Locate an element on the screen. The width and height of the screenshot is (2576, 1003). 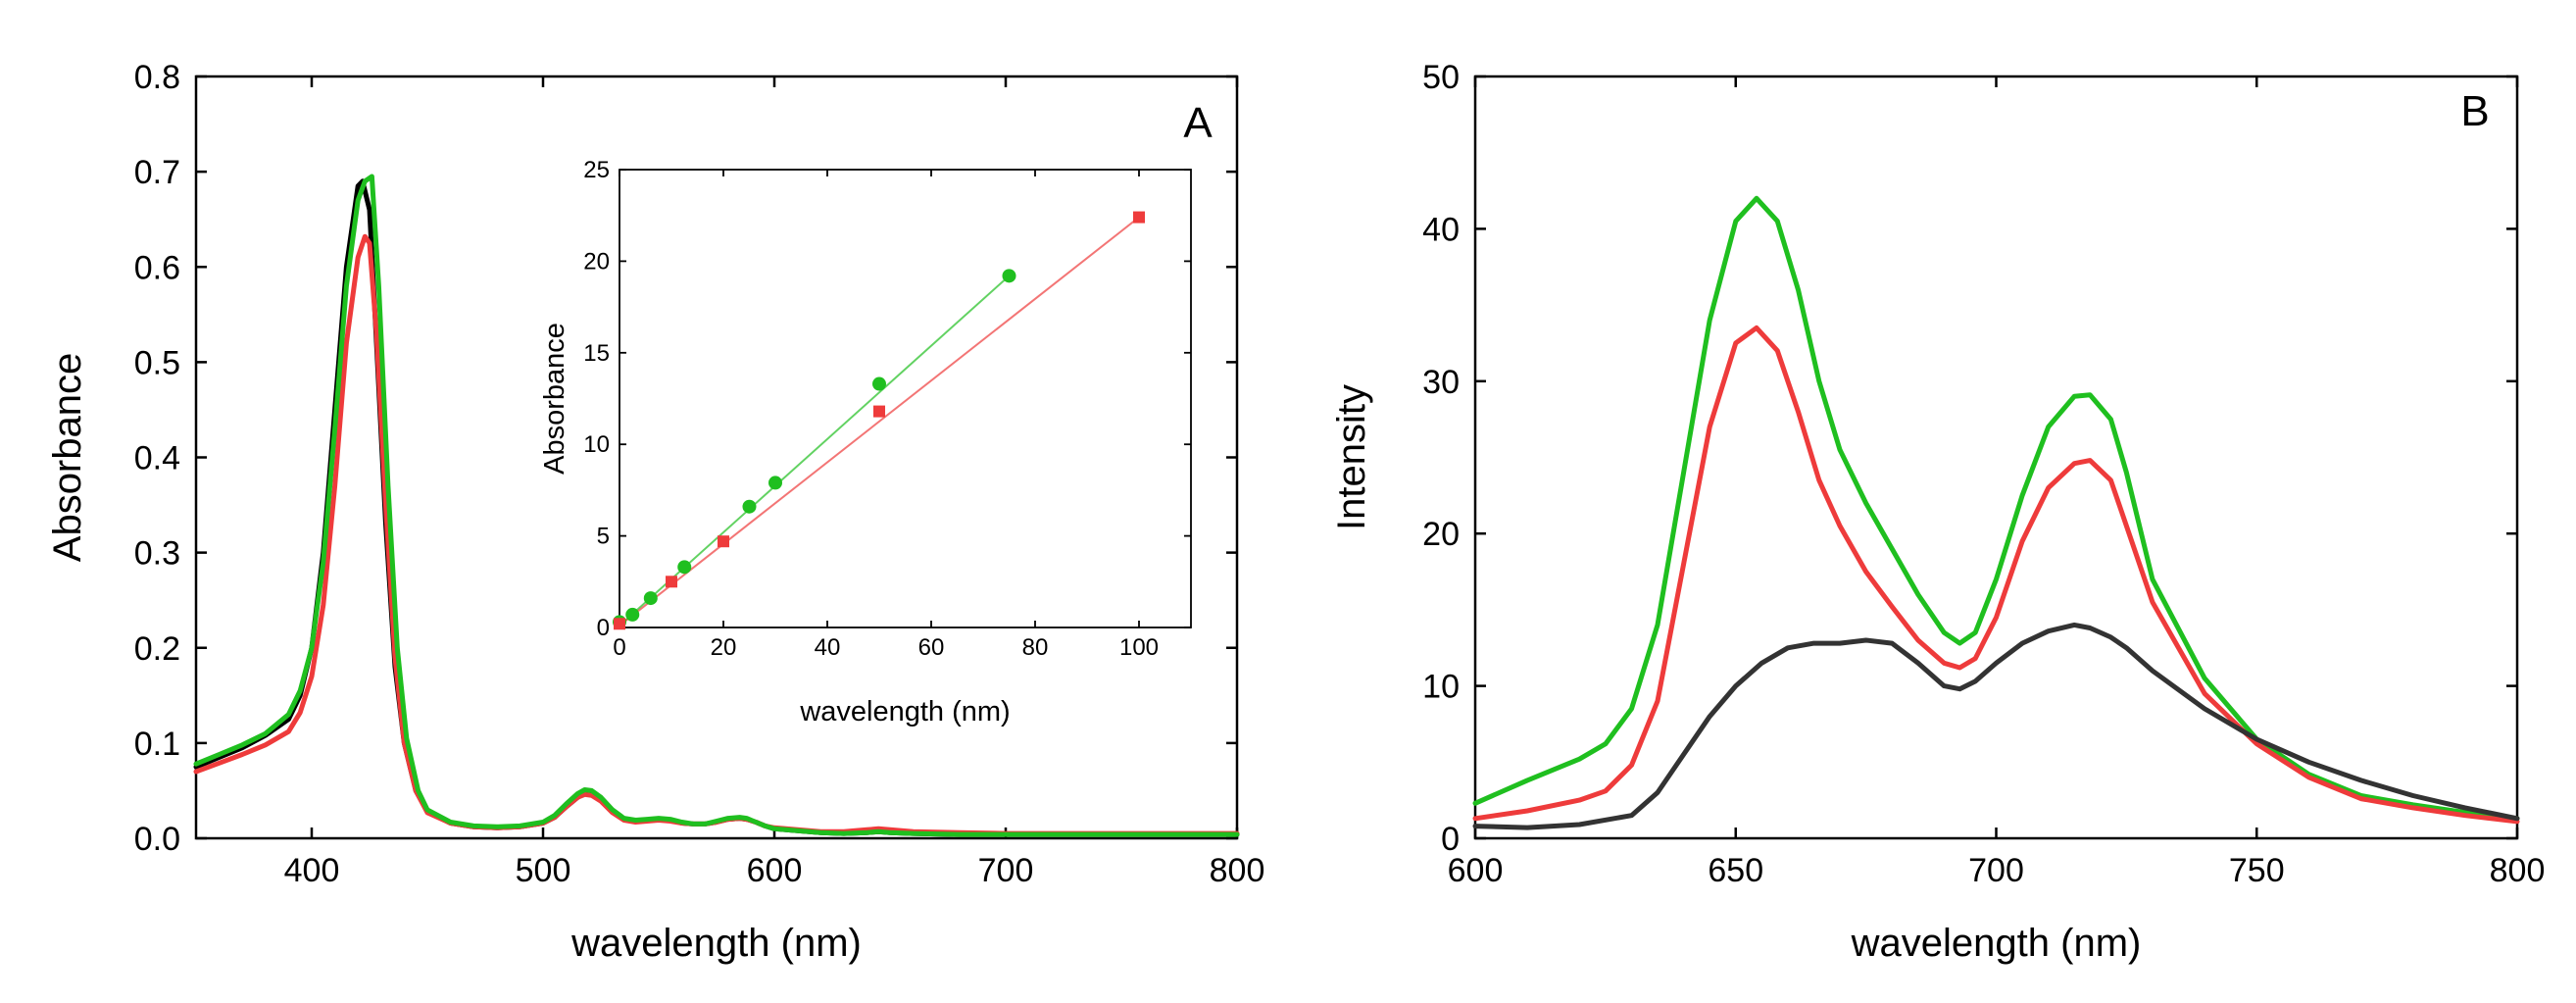
panel-b-y-axis-label: Intensity is located at coordinates (1351, 457).